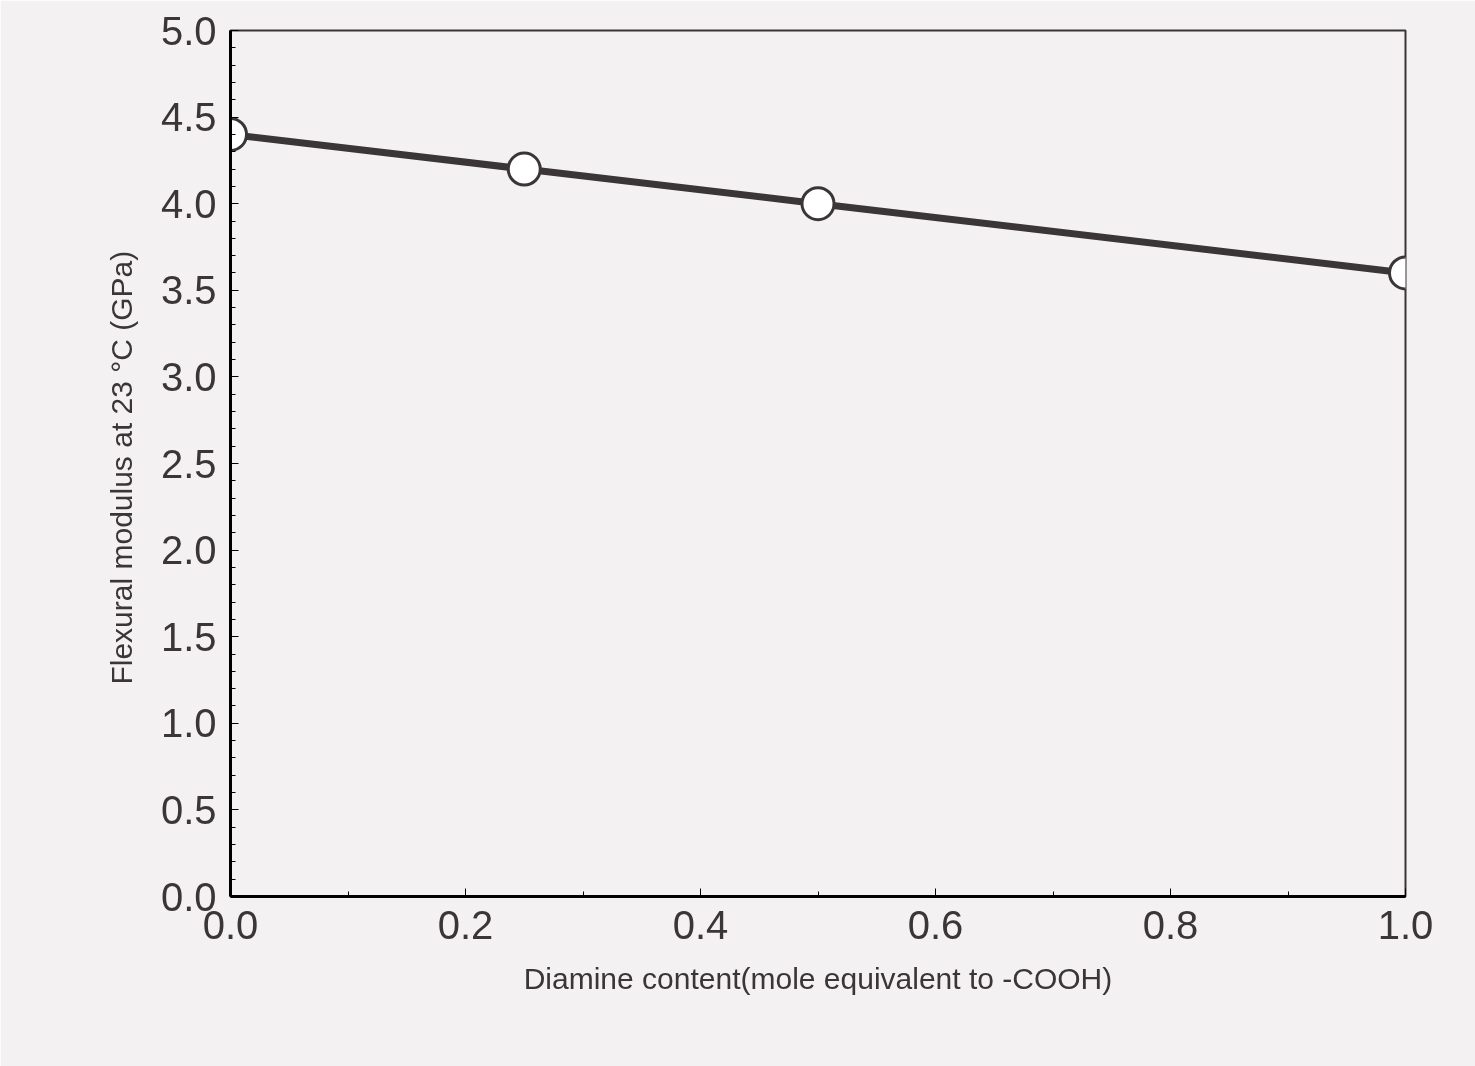 This screenshot has width=1475, height=1066. Describe the element at coordinates (121, 467) in the screenshot. I see `y-axis-title: Flexural modulus at 23 °C (GPa)` at that location.